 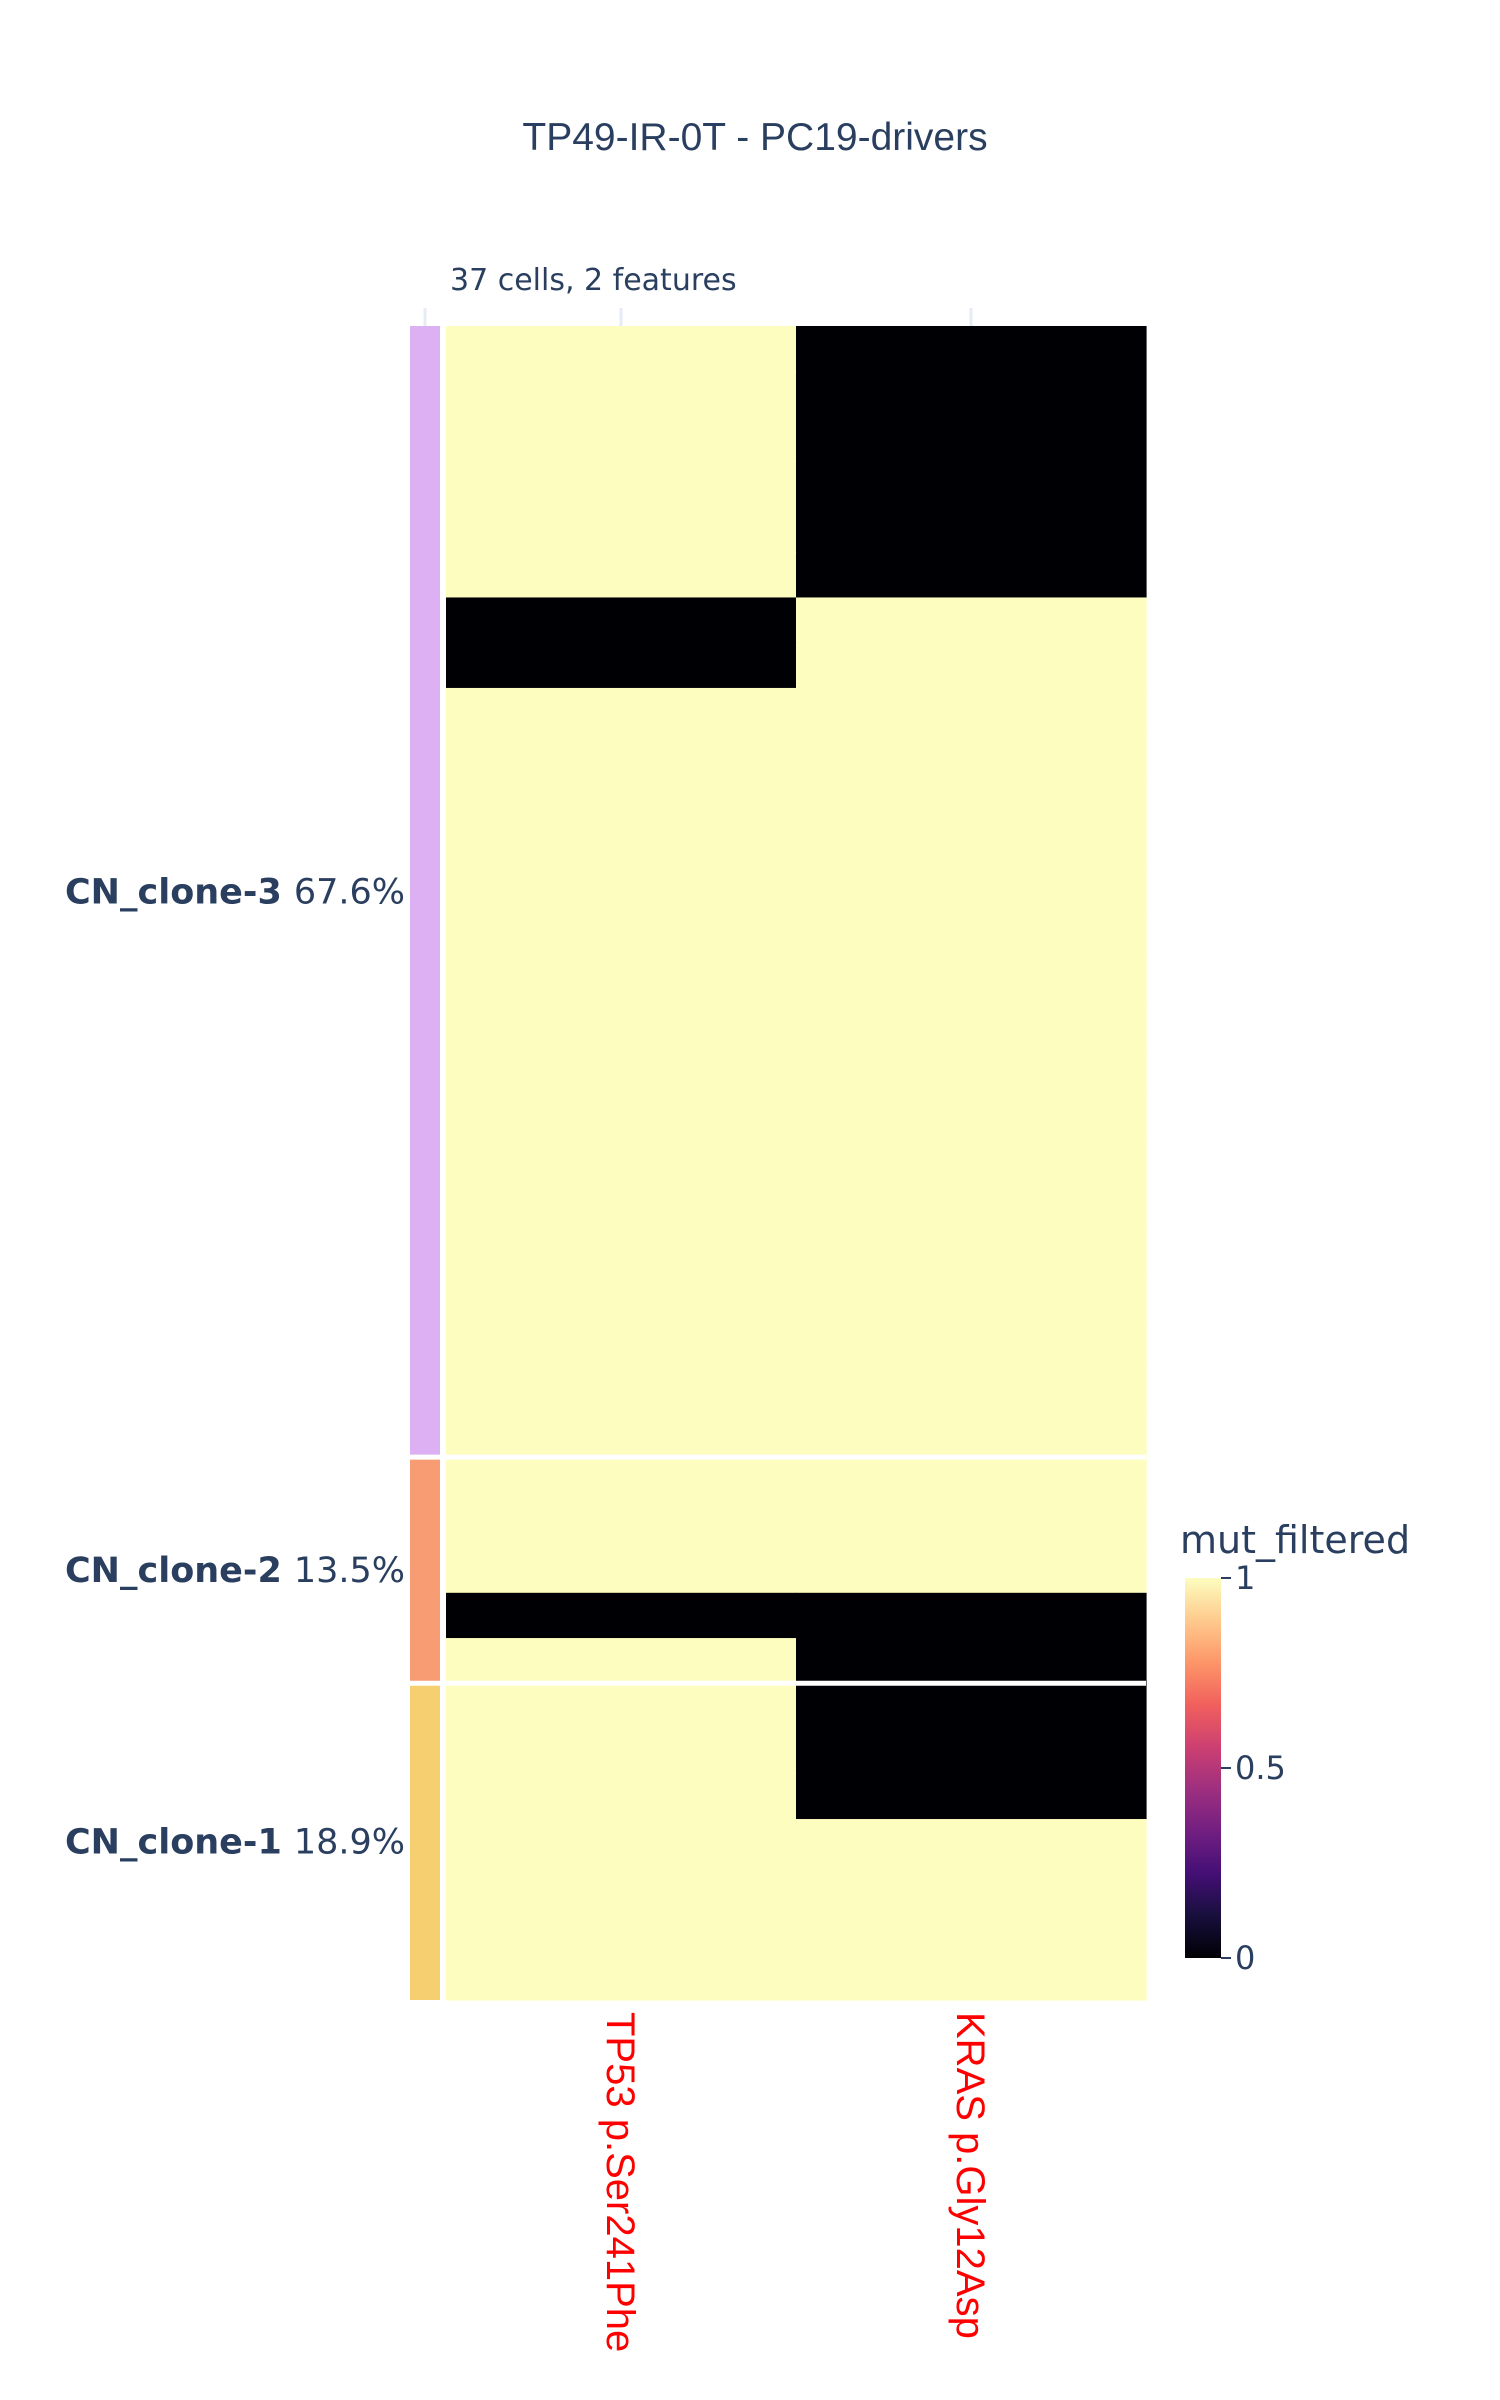 What do you see at coordinates (795, 2182) in the screenshot?
I see `feature-labels: TP53 p.Ser241Phe KRAS p.Gly12Asp` at bounding box center [795, 2182].